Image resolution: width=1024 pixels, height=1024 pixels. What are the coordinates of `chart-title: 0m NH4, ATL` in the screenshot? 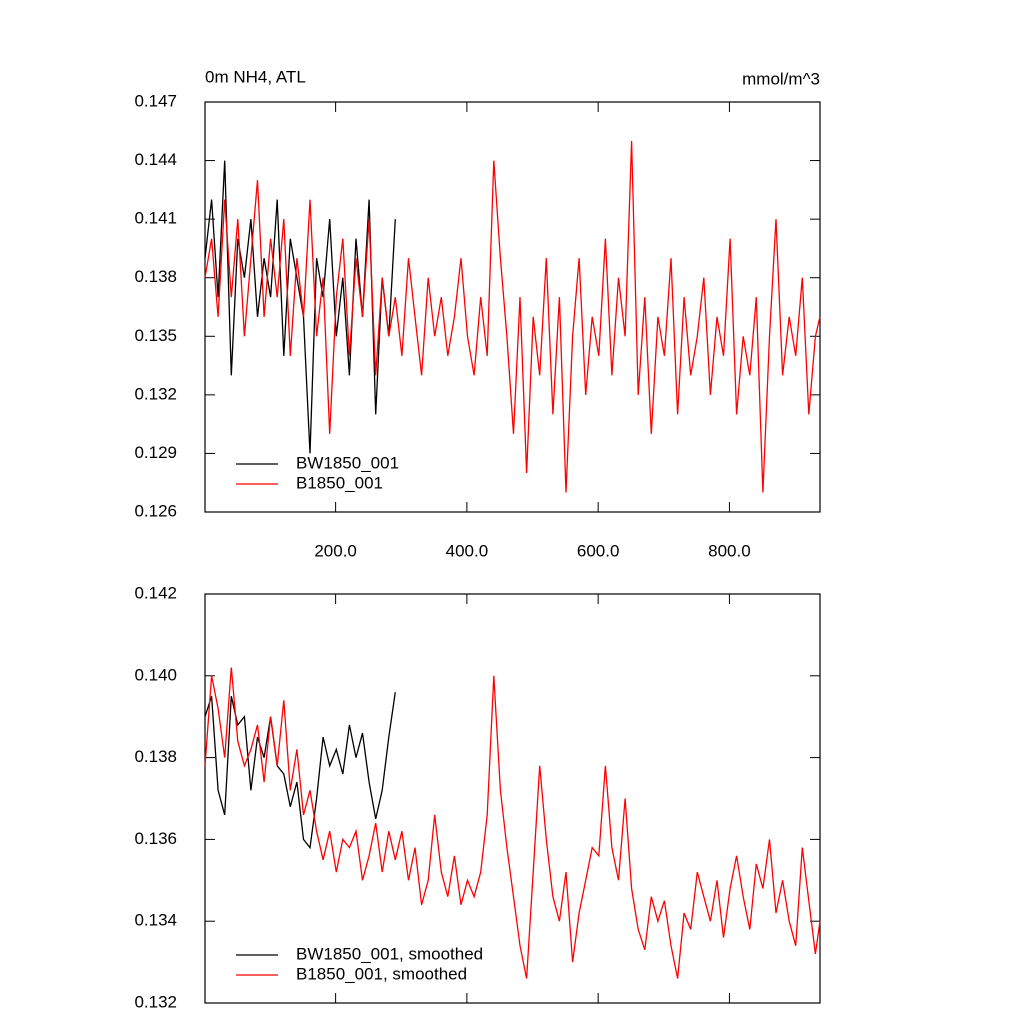 It's located at (255, 76).